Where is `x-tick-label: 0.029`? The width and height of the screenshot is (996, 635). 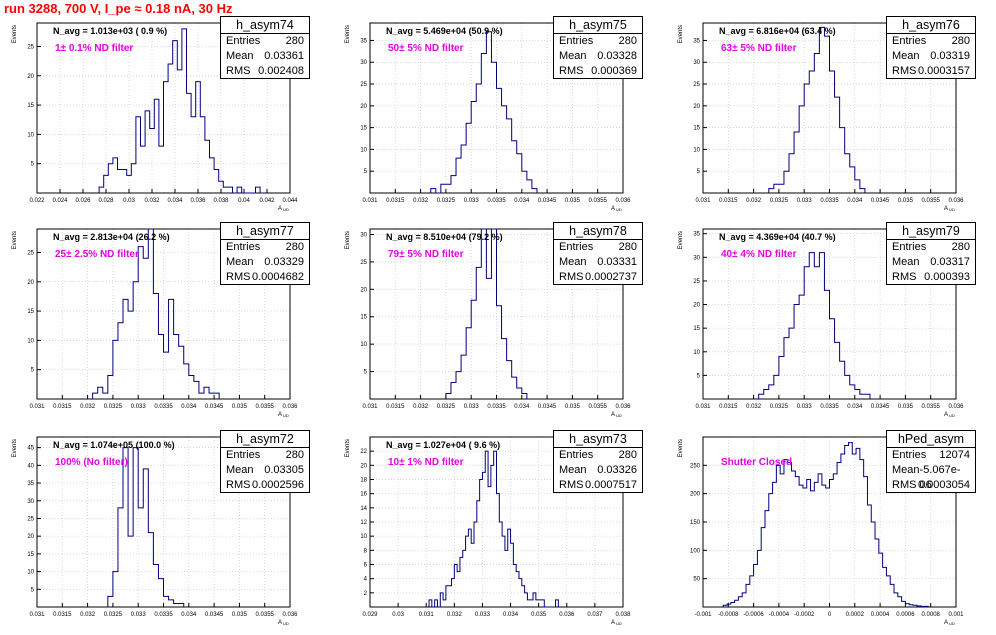 x-tick-label: 0.029 is located at coordinates (370, 615).